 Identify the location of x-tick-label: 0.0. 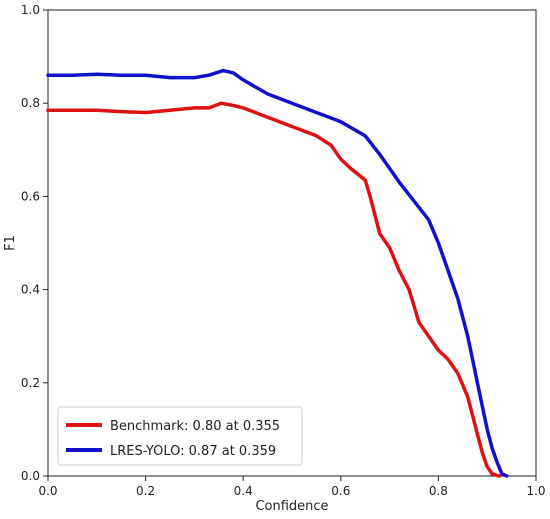
(47, 491).